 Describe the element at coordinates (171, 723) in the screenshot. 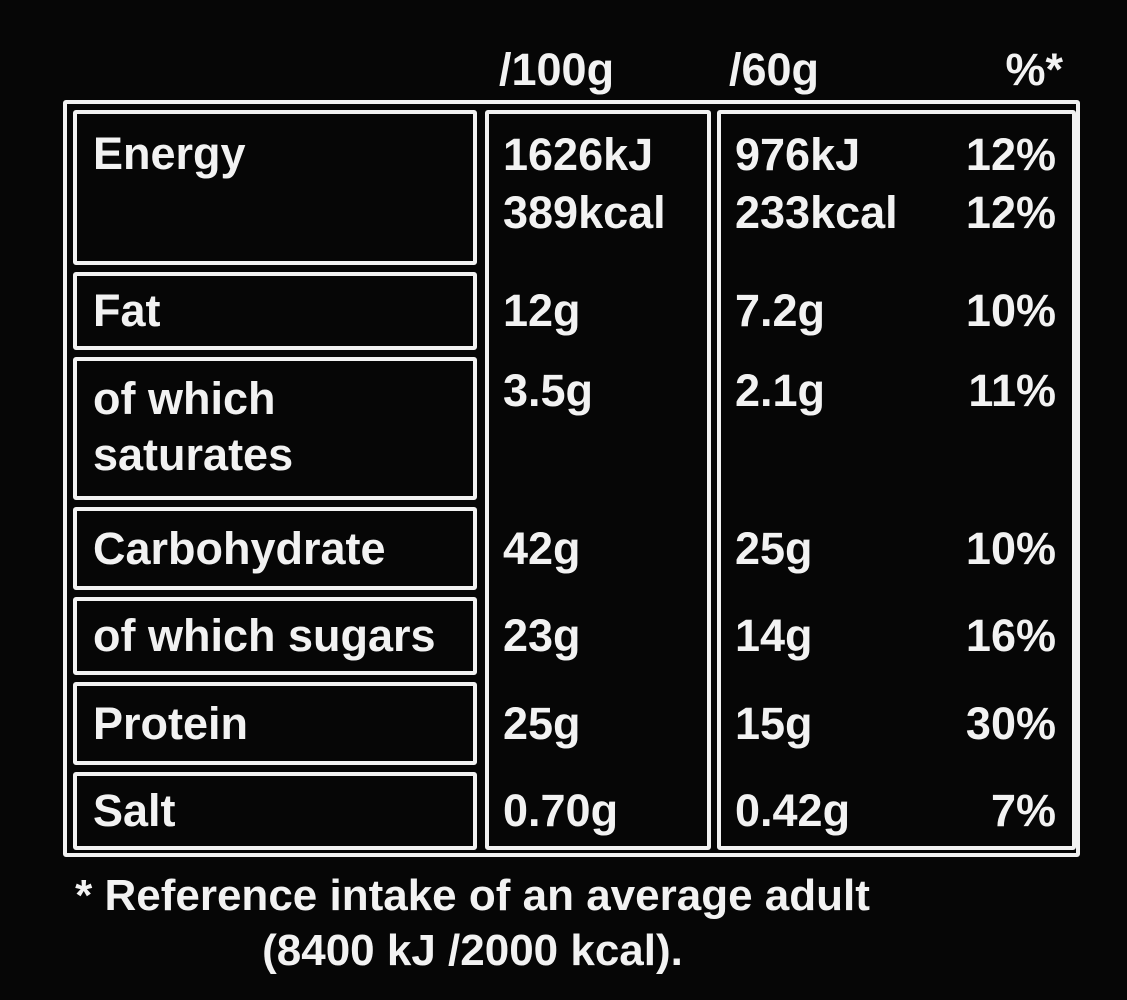

I see `row-label-text: Protein` at that location.